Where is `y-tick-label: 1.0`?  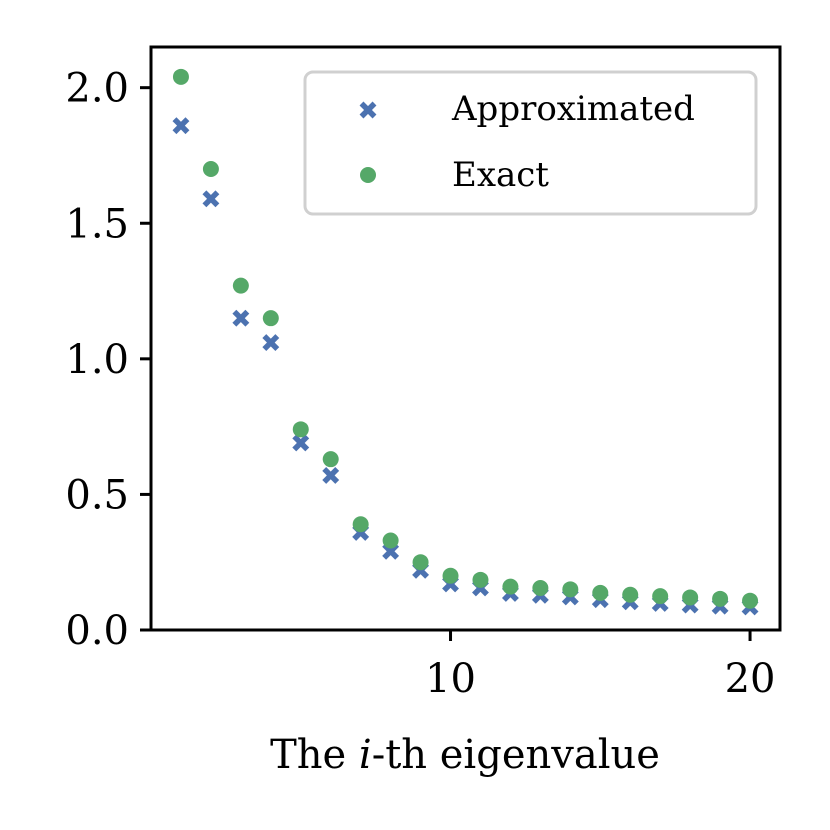 y-tick-label: 1.0 is located at coordinates (97, 360).